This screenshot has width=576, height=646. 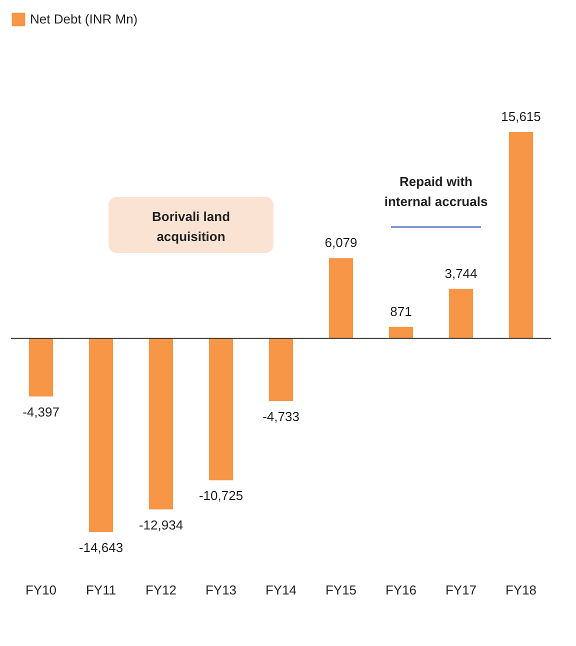 What do you see at coordinates (401, 590) in the screenshot?
I see `x-tick-label: FY16` at bounding box center [401, 590].